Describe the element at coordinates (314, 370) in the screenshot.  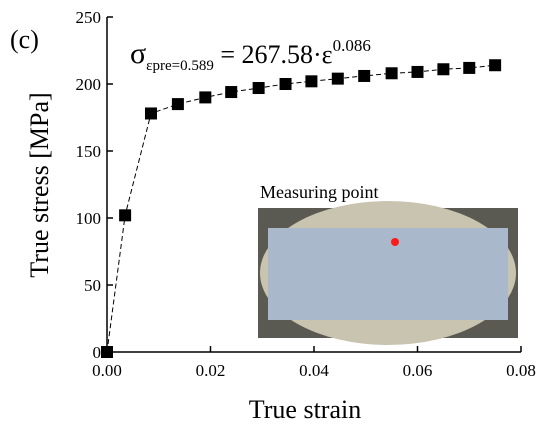
I see `x-tick-label: 0.04` at that location.